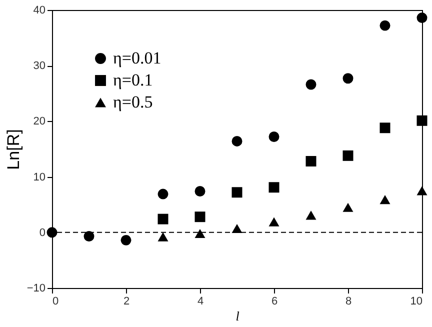 The image size is (432, 327). Describe the element at coordinates (39, 10) in the screenshot. I see `y-tick-label: 40` at that location.